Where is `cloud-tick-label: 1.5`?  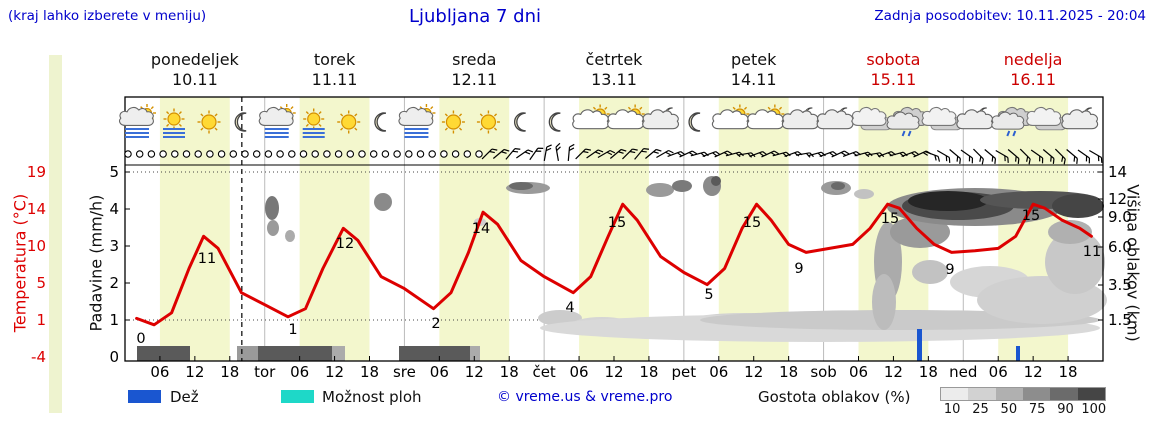
cloud-tick-label: 1.5 is located at coordinates (1120, 320).